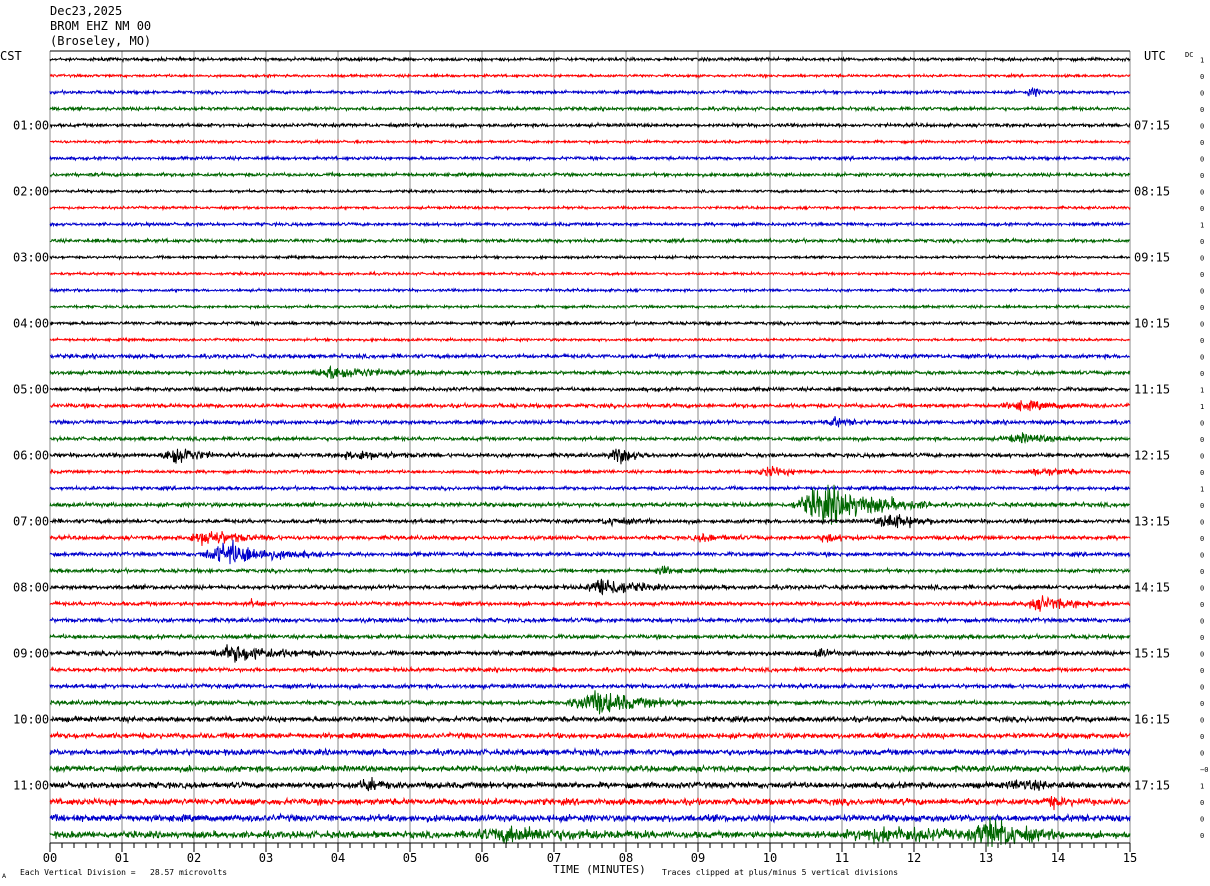 The width and height of the screenshot is (1210, 886). What do you see at coordinates (50, 858) in the screenshot?
I see `x-tick-label: 00` at bounding box center [50, 858].